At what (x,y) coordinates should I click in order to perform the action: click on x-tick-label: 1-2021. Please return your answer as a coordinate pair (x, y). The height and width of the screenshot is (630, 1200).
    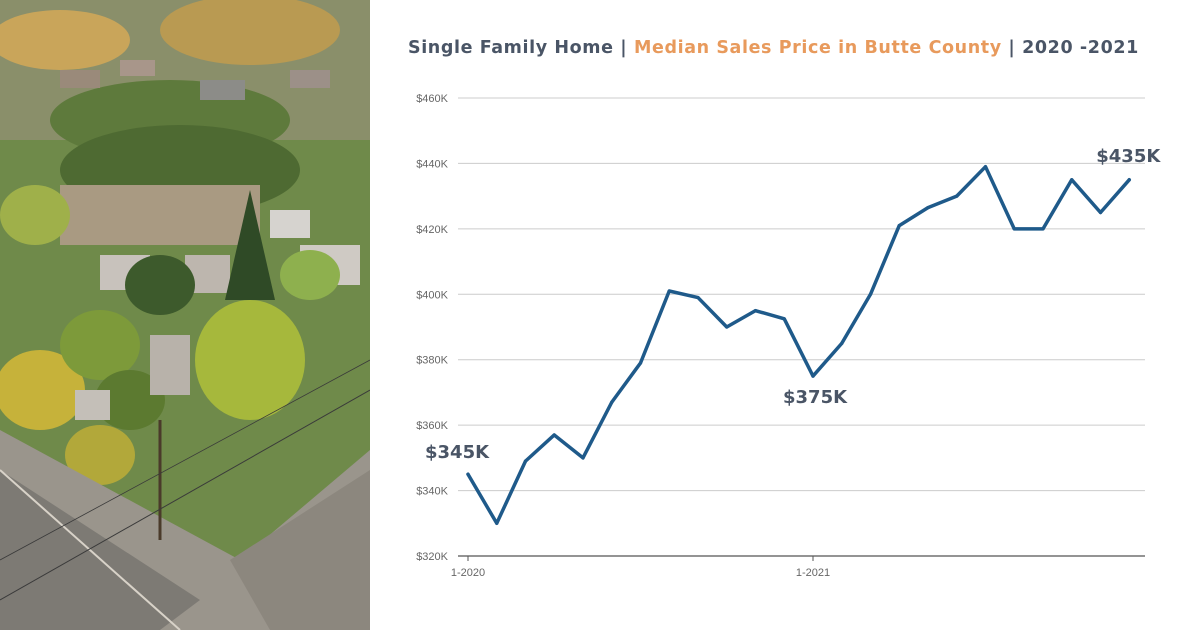
    Looking at the image, I should click on (813, 573).